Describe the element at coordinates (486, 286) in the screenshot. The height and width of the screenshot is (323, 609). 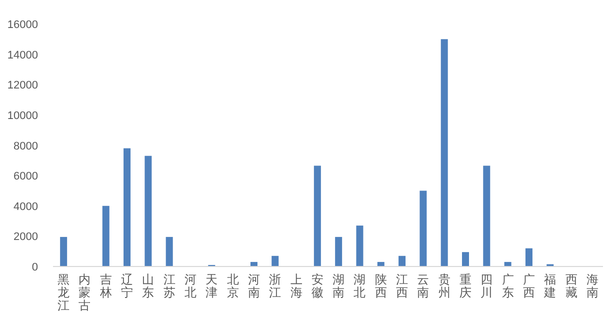
I see `x-tick-label: 四川` at that location.